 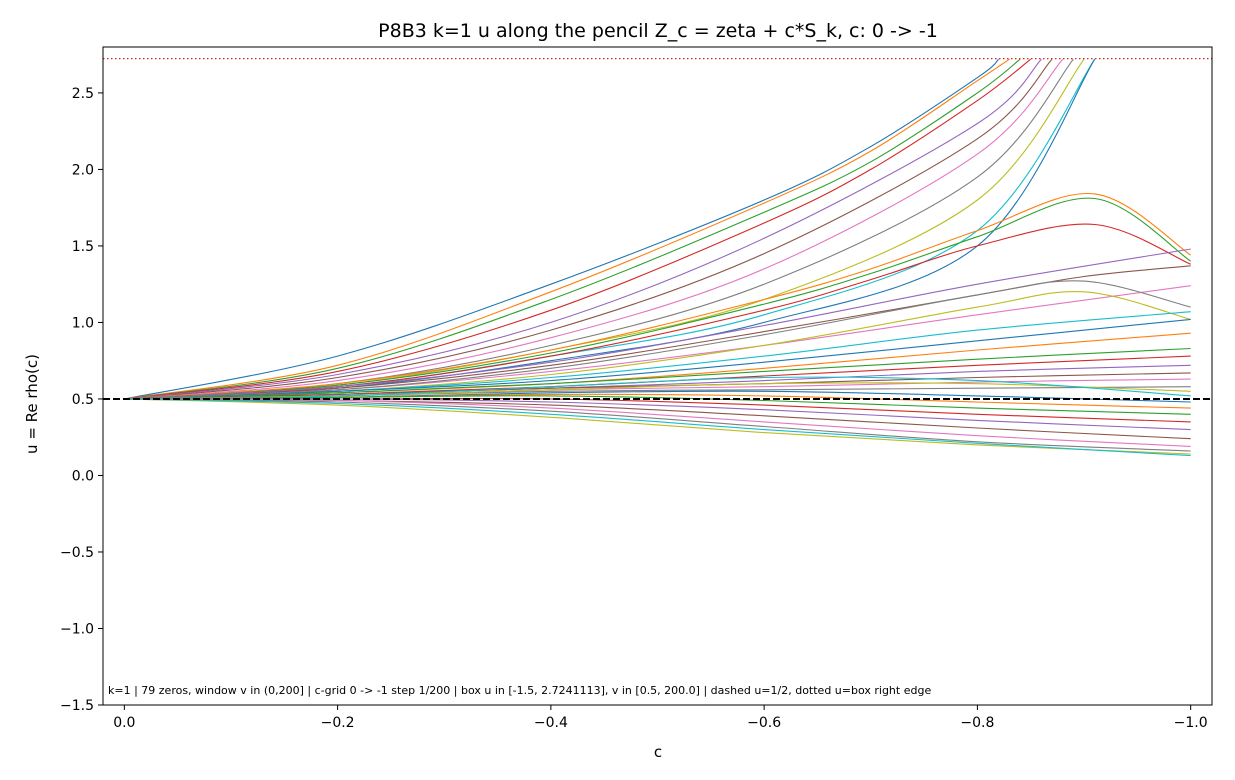 What do you see at coordinates (551, 723) in the screenshot?
I see `x-tick-label: −0.4` at bounding box center [551, 723].